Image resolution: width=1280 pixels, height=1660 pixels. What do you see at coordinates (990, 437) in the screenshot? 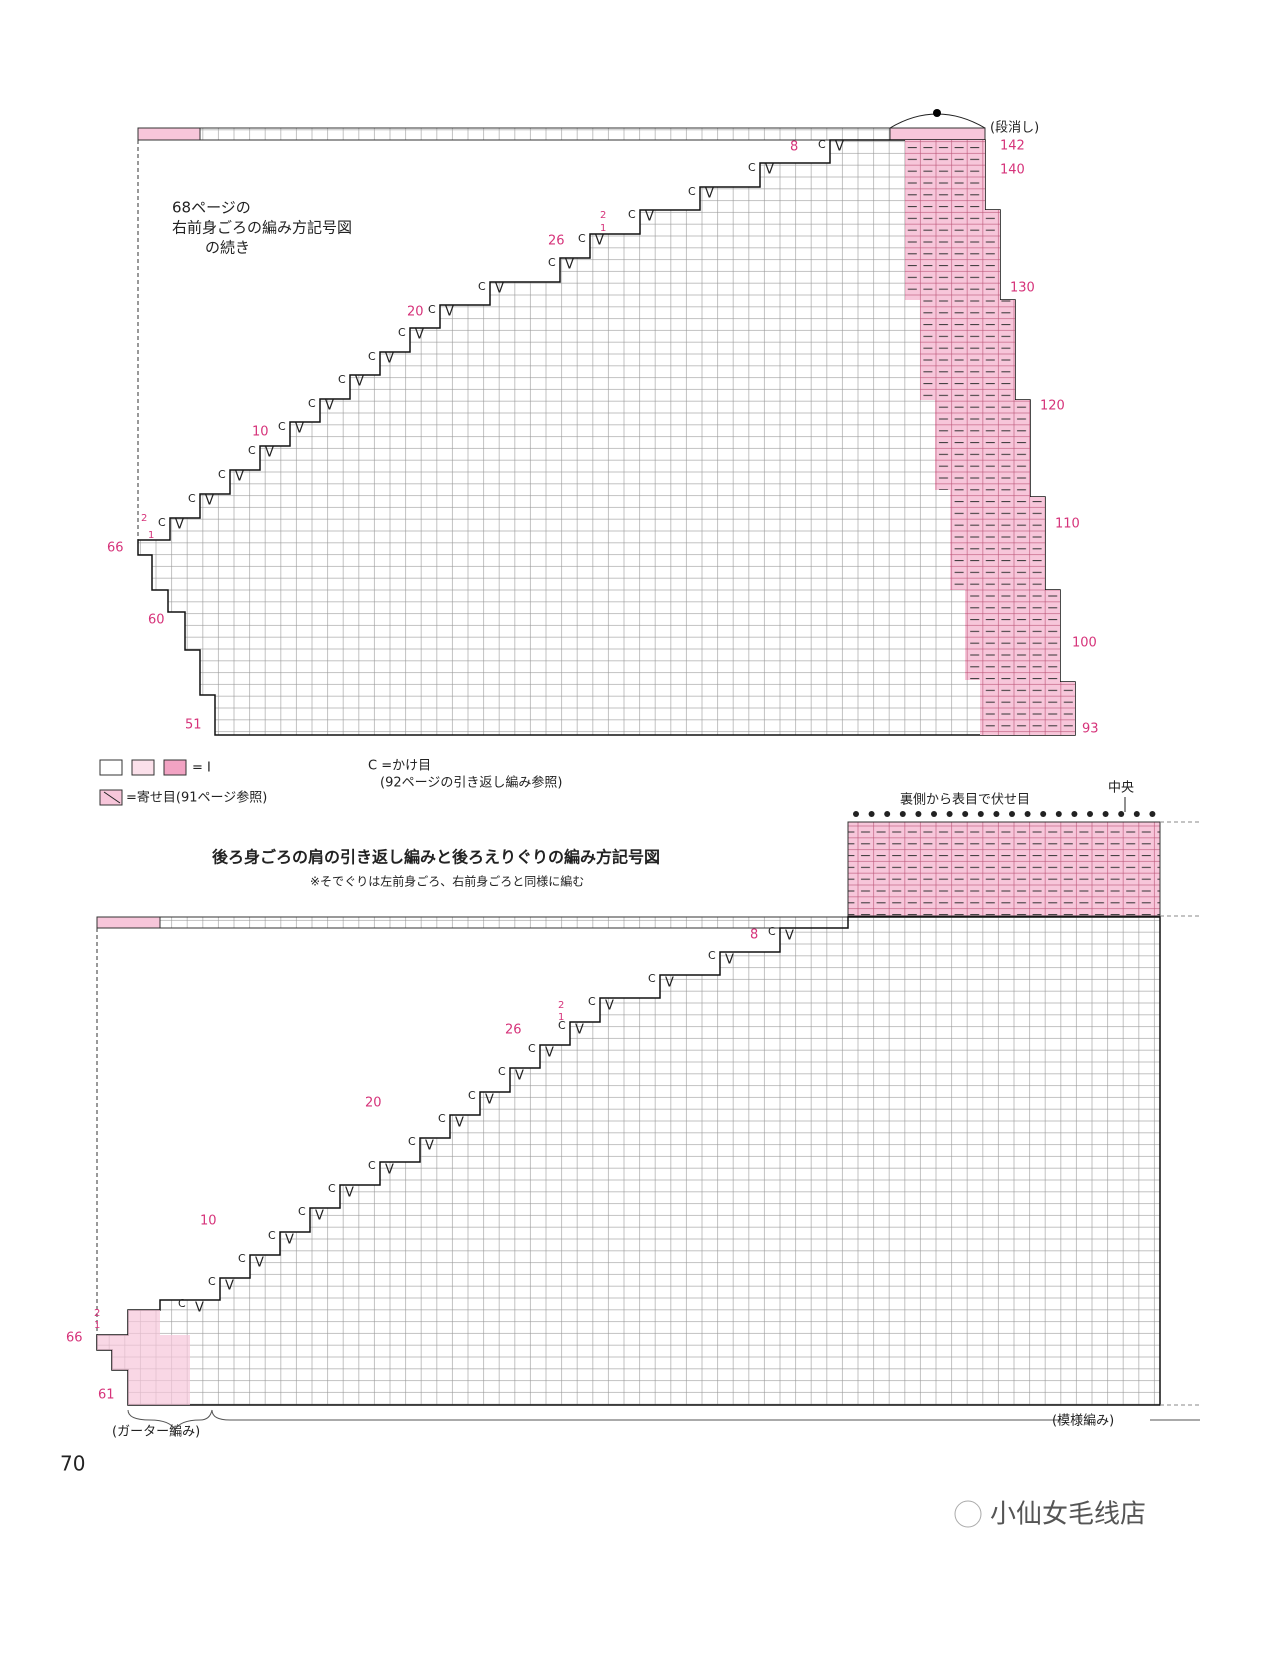
I see `pink-region` at bounding box center [990, 437].